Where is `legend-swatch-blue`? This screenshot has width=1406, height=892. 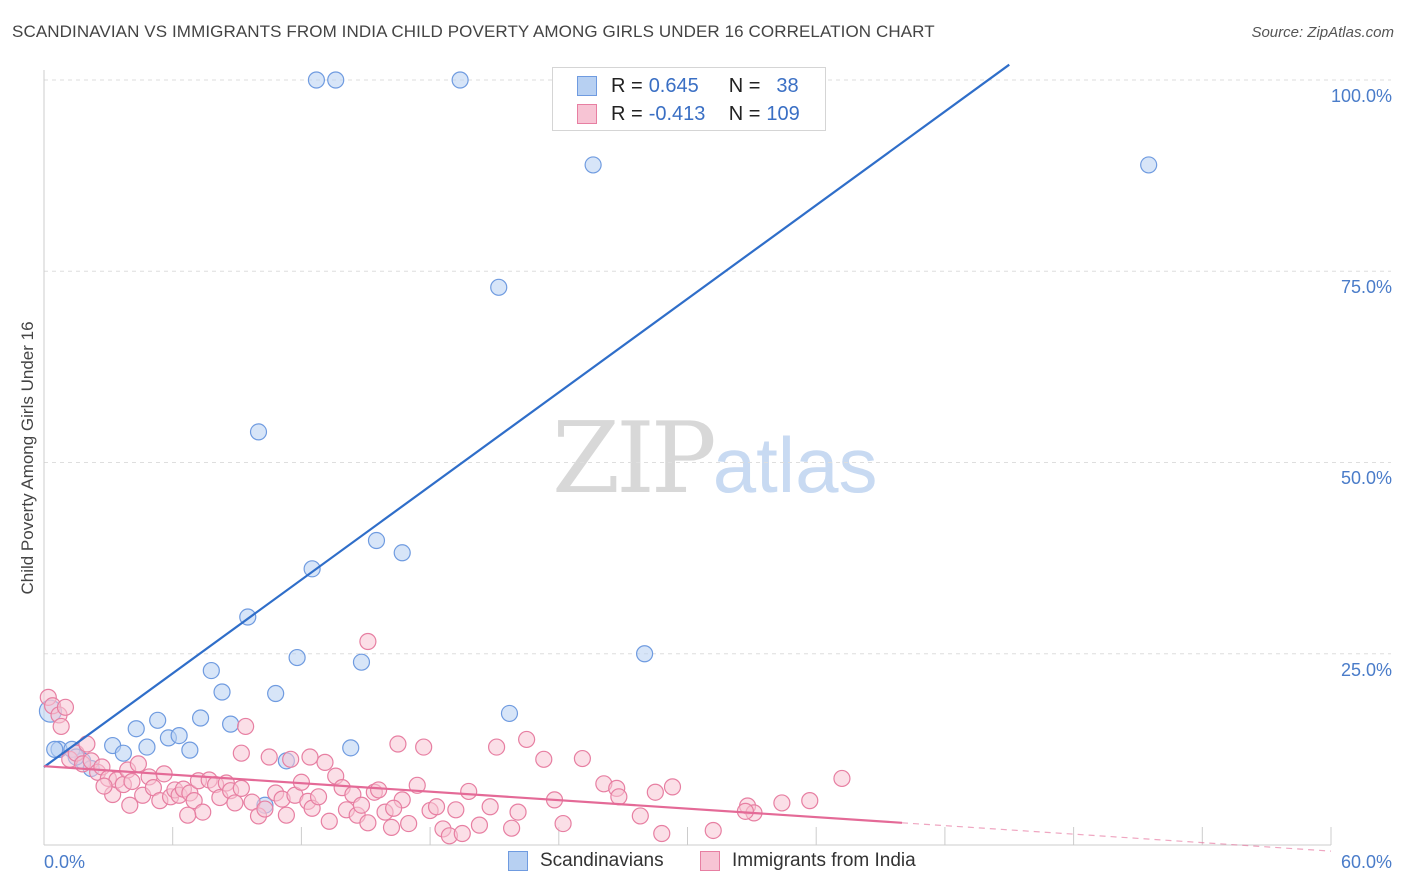
legend-swatch-blue is located at coordinates (587, 86).